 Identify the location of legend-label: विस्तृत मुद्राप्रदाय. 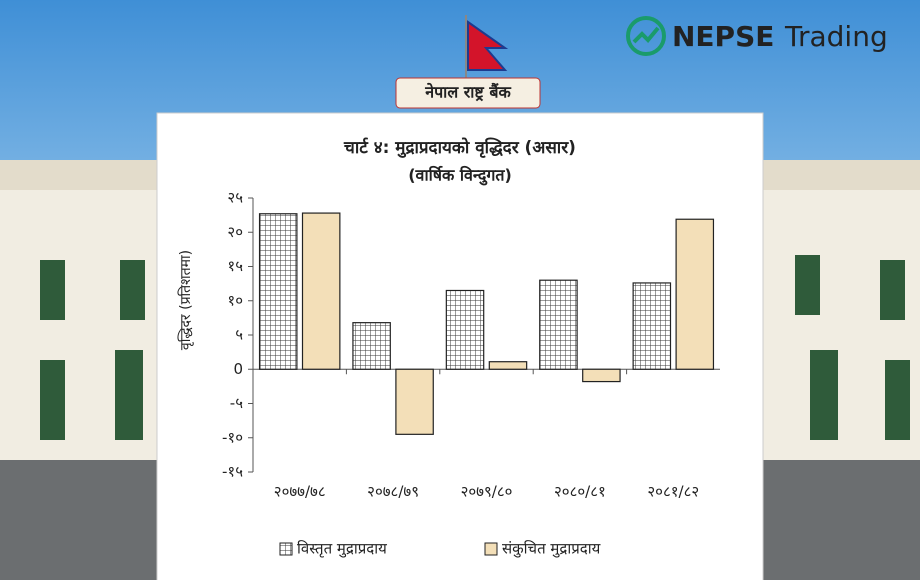
(342, 549).